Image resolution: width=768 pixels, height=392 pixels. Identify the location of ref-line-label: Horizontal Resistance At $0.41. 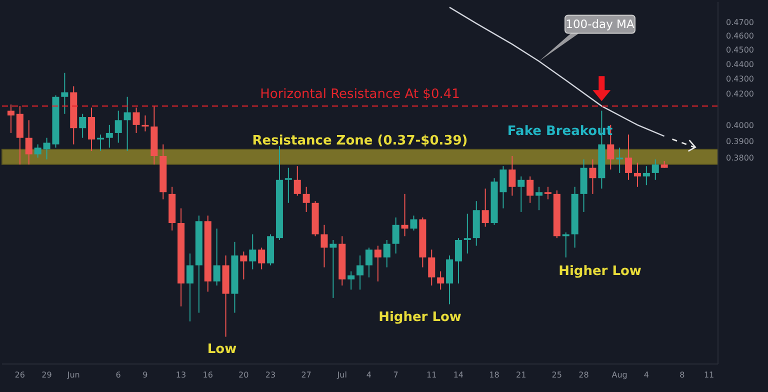
(360, 94).